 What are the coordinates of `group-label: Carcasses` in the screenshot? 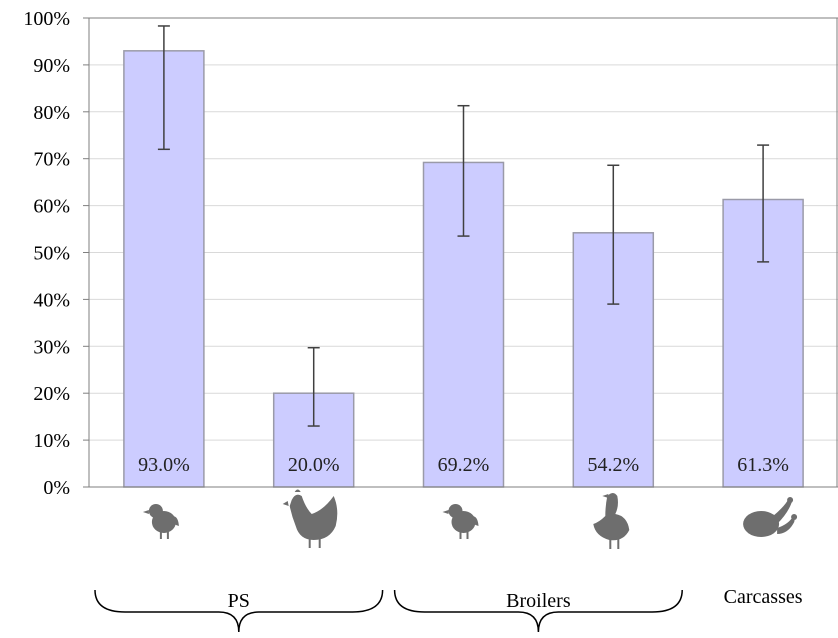 It's located at (763, 597).